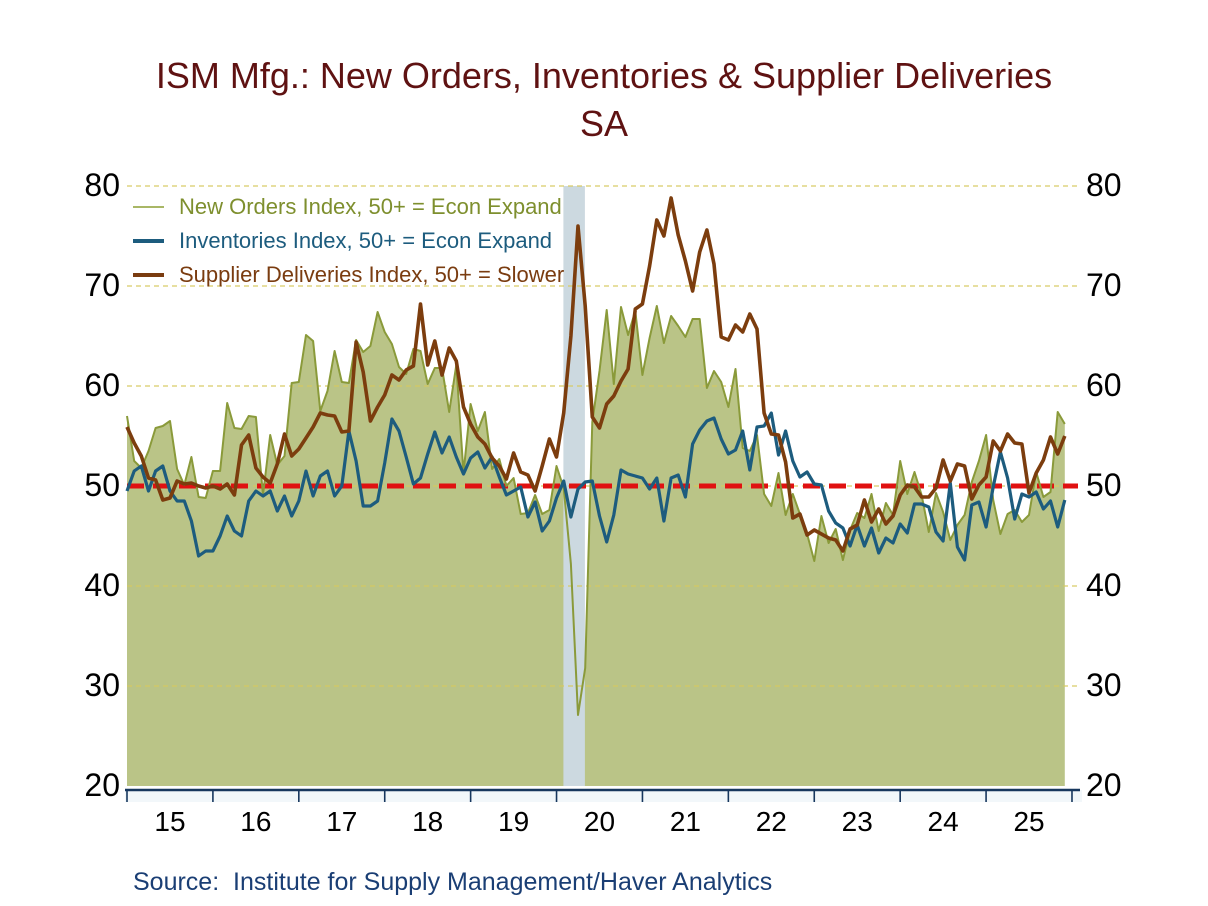  I want to click on x-axis-label: 25, so click(1029, 821).